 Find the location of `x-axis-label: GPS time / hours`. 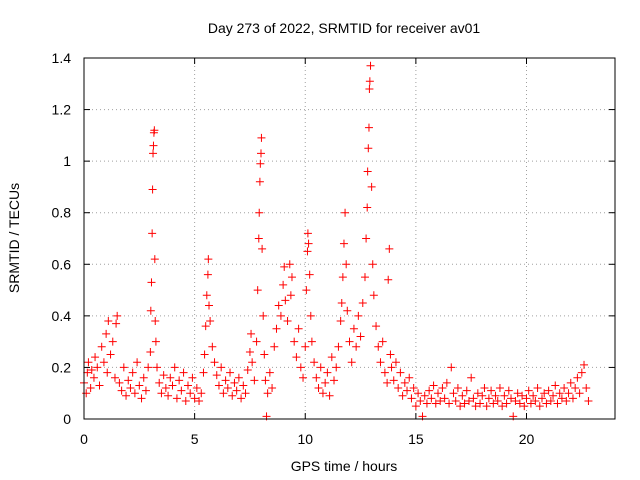

x-axis-label: GPS time / hours is located at coordinates (344, 466).